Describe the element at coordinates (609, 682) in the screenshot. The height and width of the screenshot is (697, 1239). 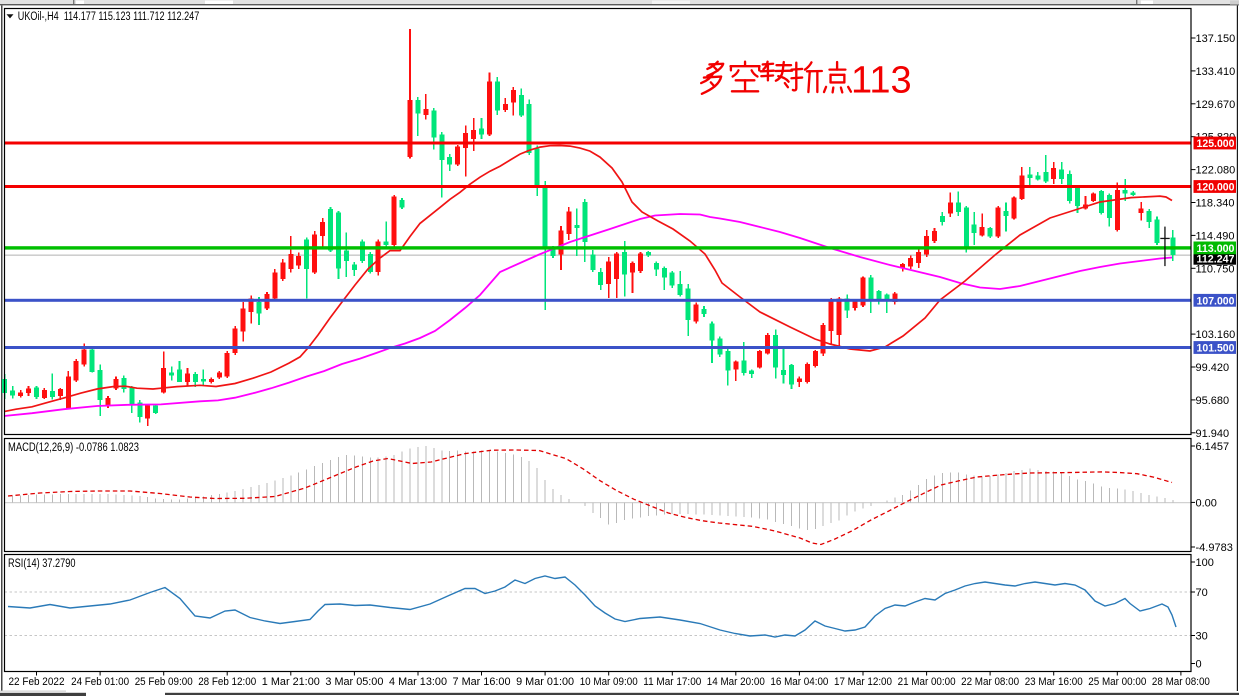
I see `svg-text: 10 Mar 09:00` at that location.